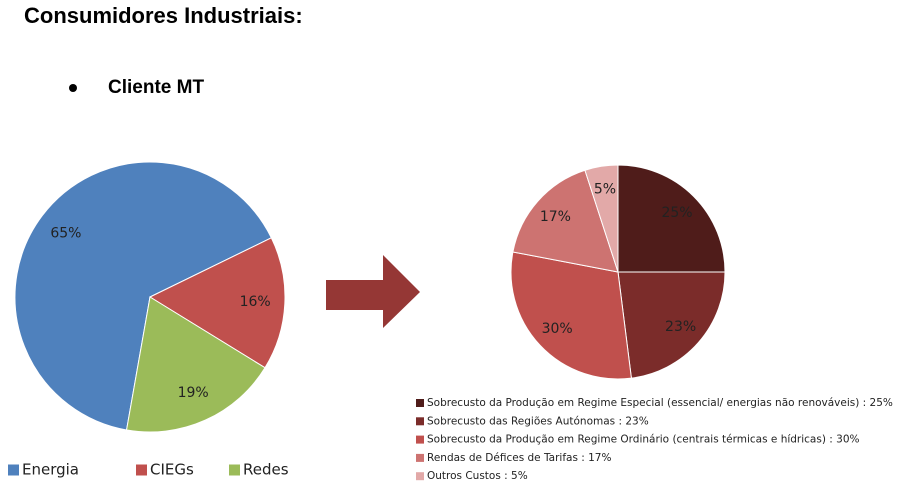 Image resolution: width=910 pixels, height=493 pixels. What do you see at coordinates (50, 470) in the screenshot?
I see `legend-label: Energia` at bounding box center [50, 470].